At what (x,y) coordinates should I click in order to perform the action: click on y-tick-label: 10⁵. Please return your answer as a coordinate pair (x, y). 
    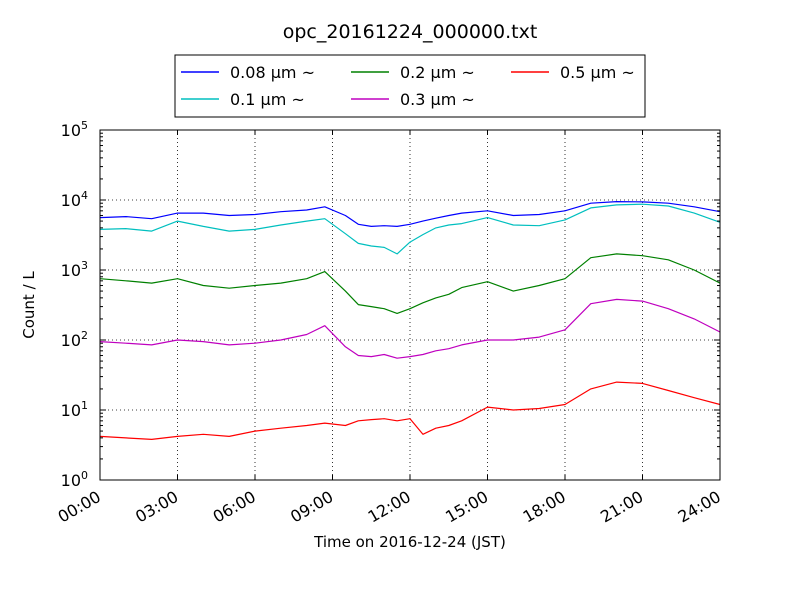
    Looking at the image, I should click on (74, 129).